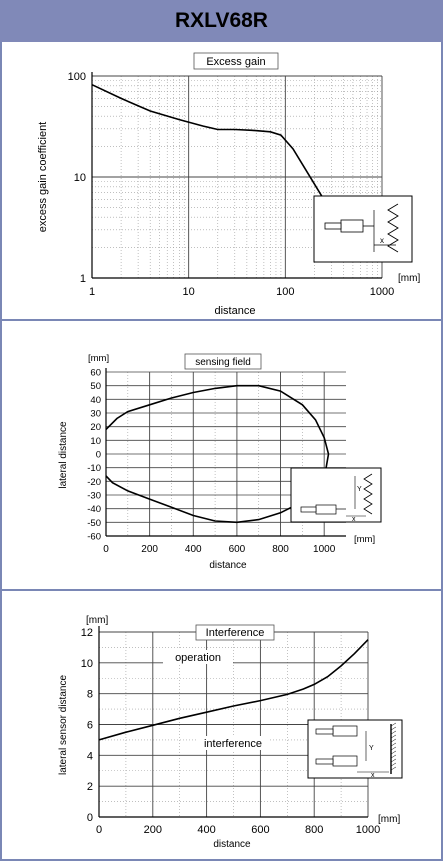  I want to click on y-axis-label: lateral distance, so click(63, 455).